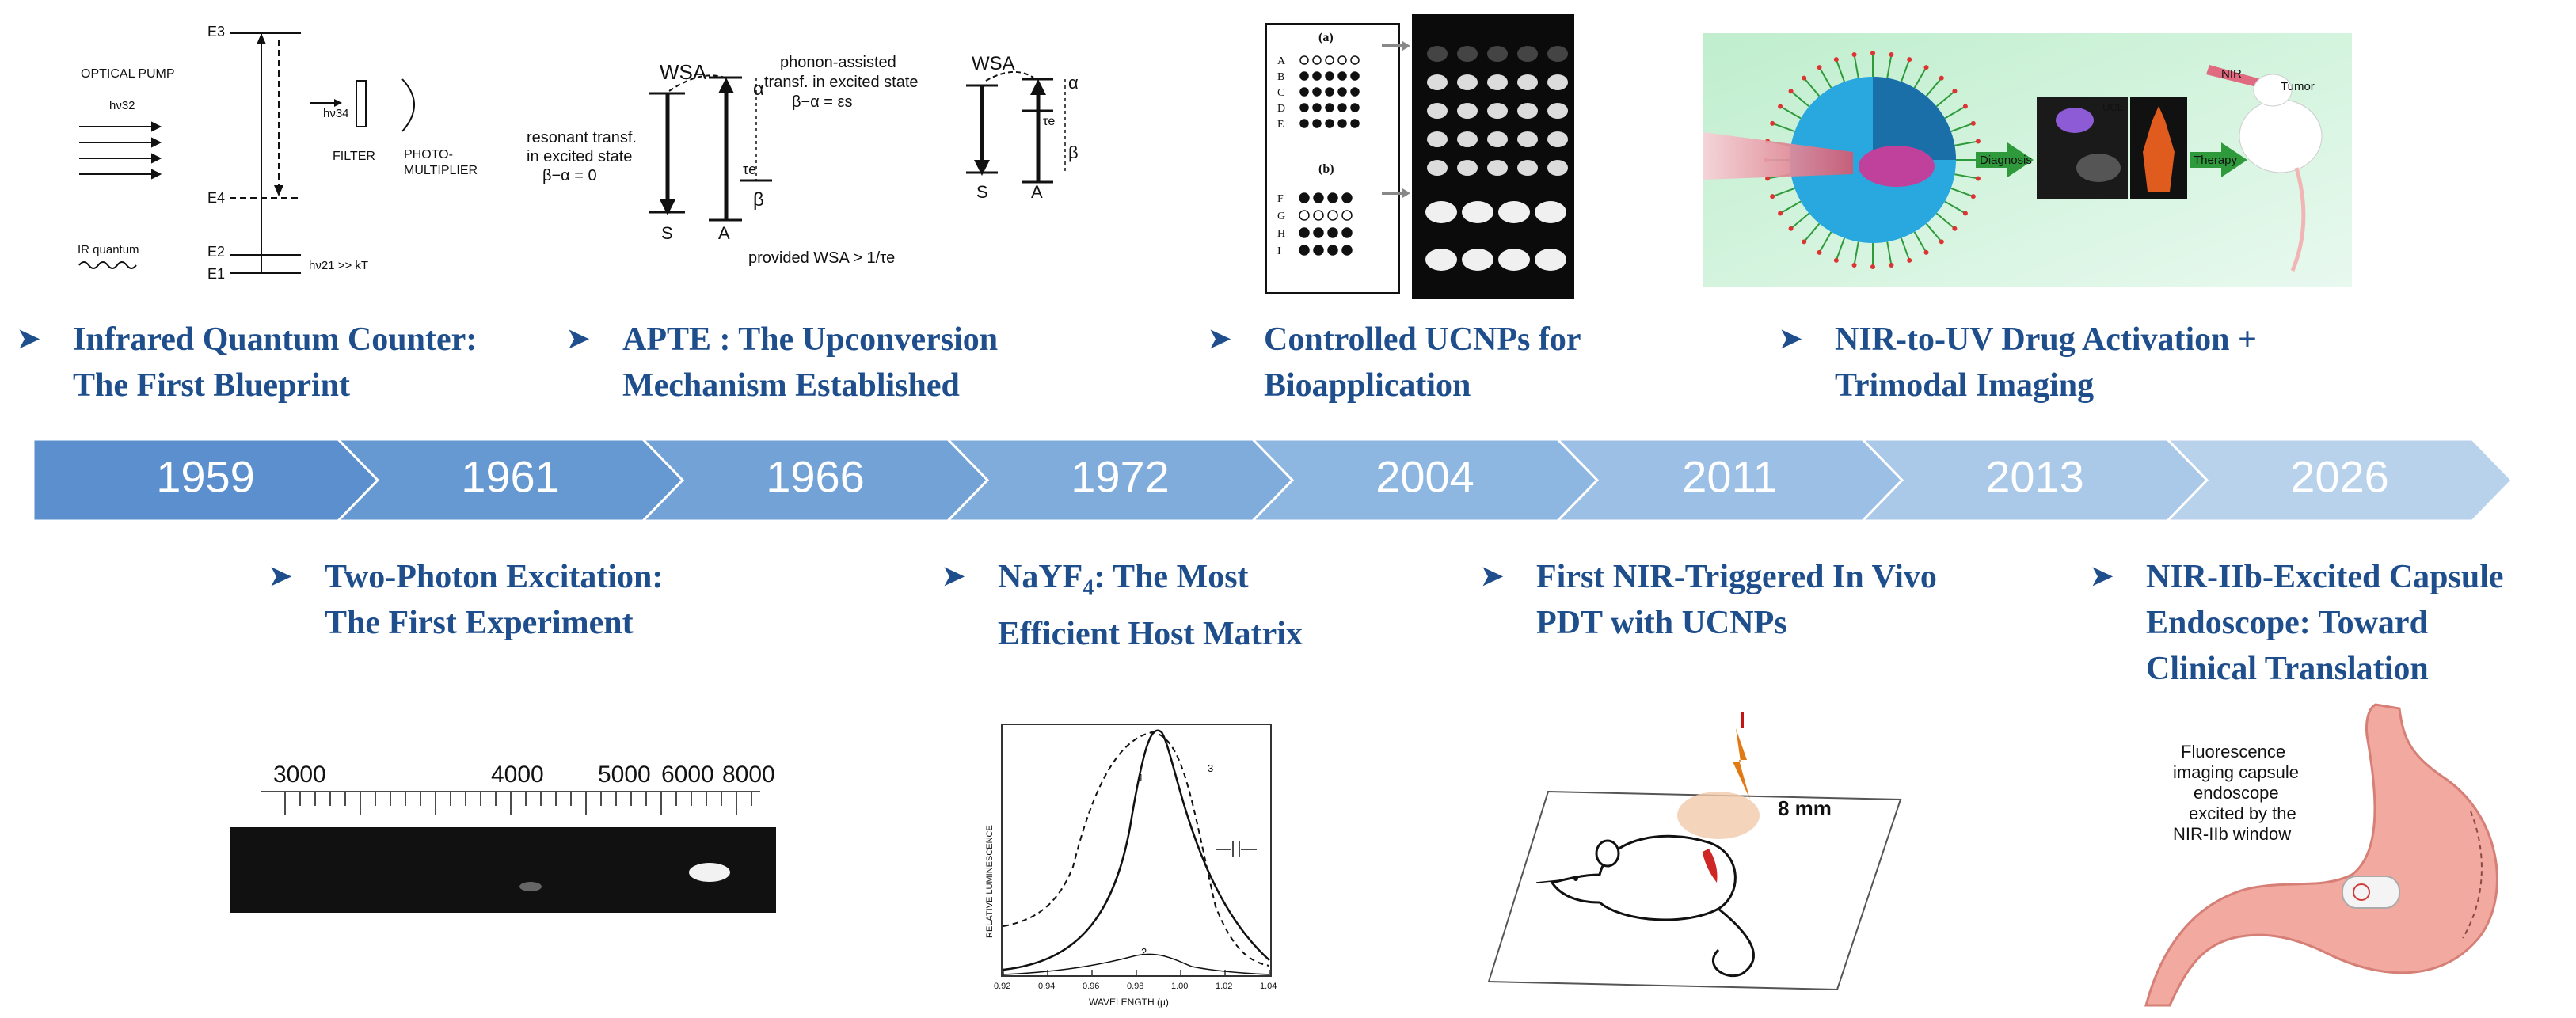 The height and width of the screenshot is (1018, 2576). What do you see at coordinates (1280, 125) in the screenshot?
I see `row-label: E` at bounding box center [1280, 125].